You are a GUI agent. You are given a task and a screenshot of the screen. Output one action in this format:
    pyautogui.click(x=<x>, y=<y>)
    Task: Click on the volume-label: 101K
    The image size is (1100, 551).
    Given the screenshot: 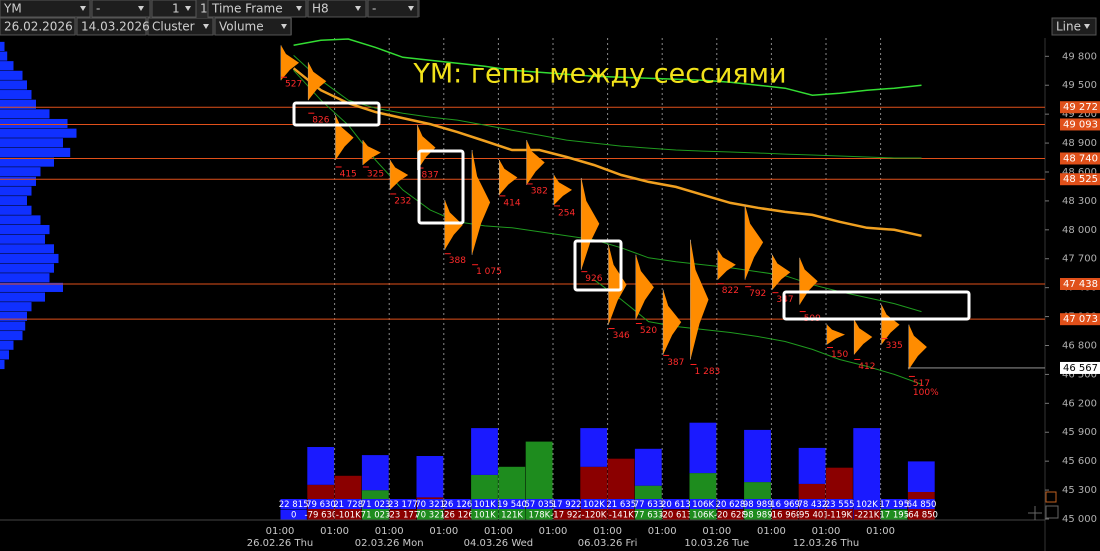 What is the action you would take?
    pyautogui.click(x=485, y=505)
    